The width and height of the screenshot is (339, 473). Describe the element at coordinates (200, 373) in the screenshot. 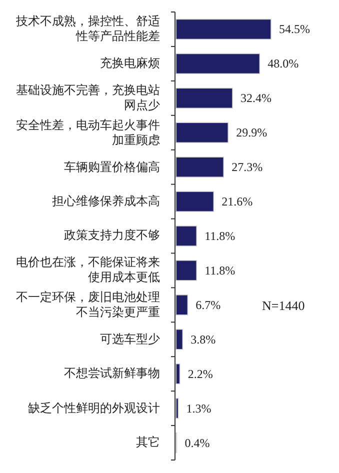

I see `data-label: 2.2%` at that location.